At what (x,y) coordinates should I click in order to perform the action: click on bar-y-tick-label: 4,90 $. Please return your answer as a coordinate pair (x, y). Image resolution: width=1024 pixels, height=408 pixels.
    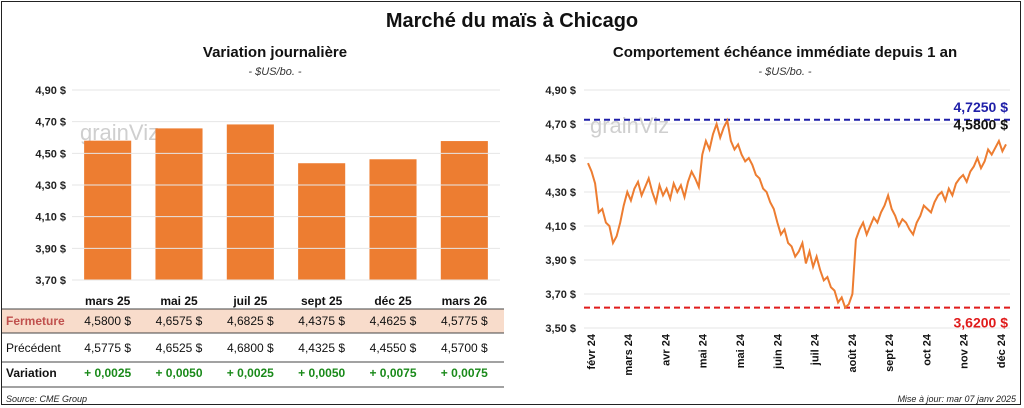
    Looking at the image, I should click on (50, 91).